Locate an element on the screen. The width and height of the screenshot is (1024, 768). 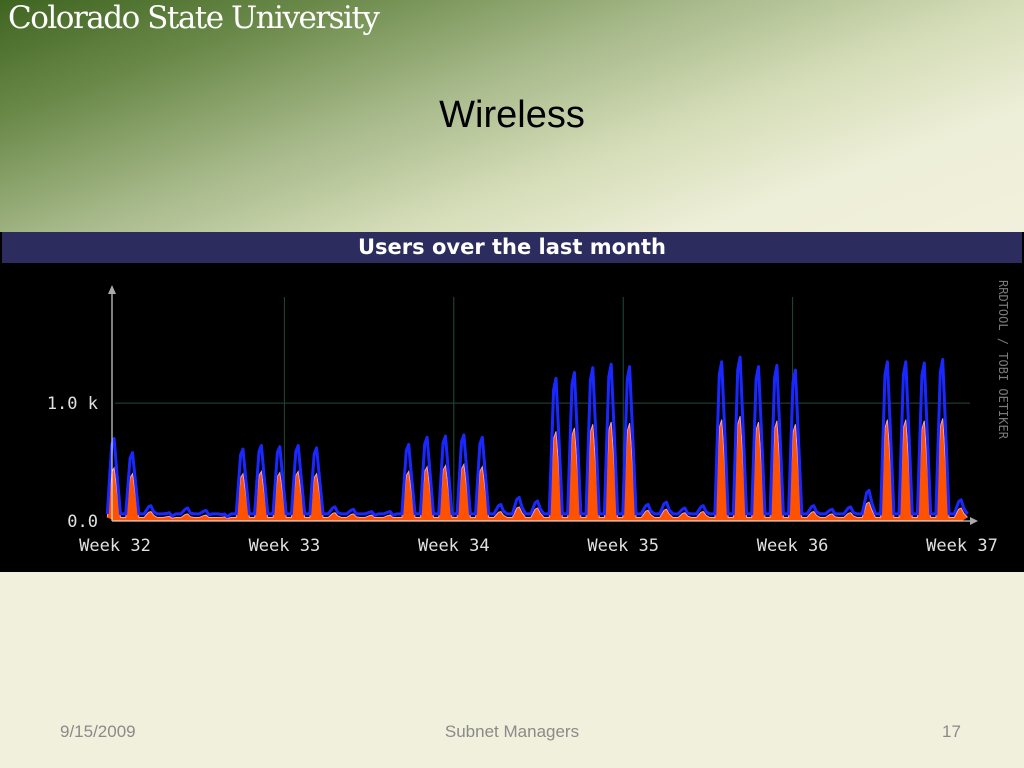
x-tick-label: Week 33 is located at coordinates (285, 546).